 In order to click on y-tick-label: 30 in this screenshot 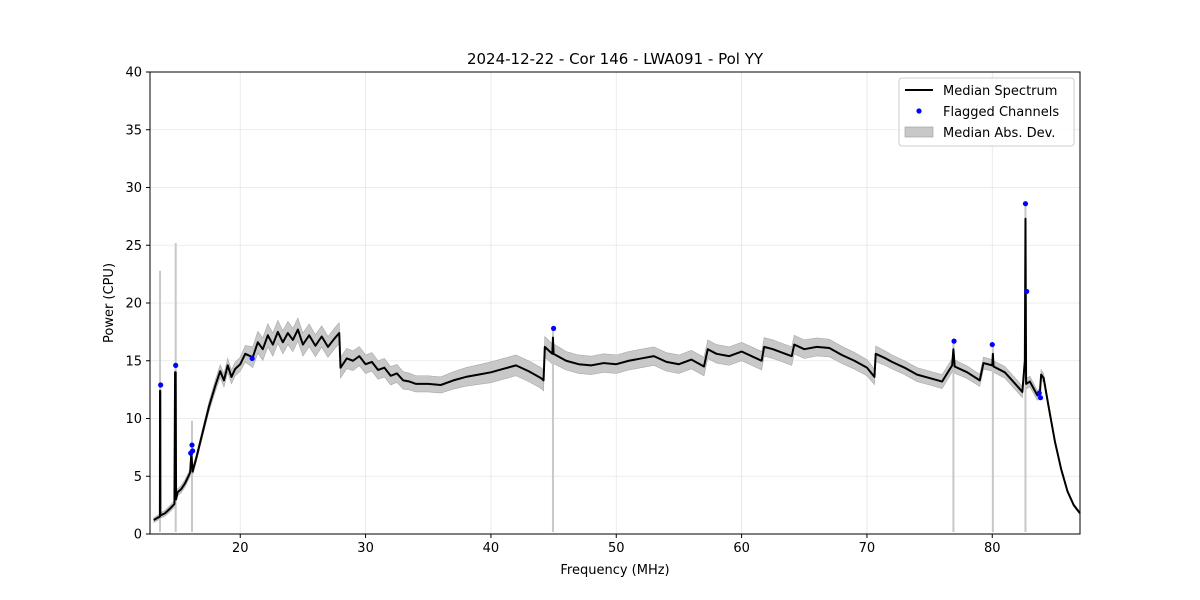, I will do `click(133, 188)`.